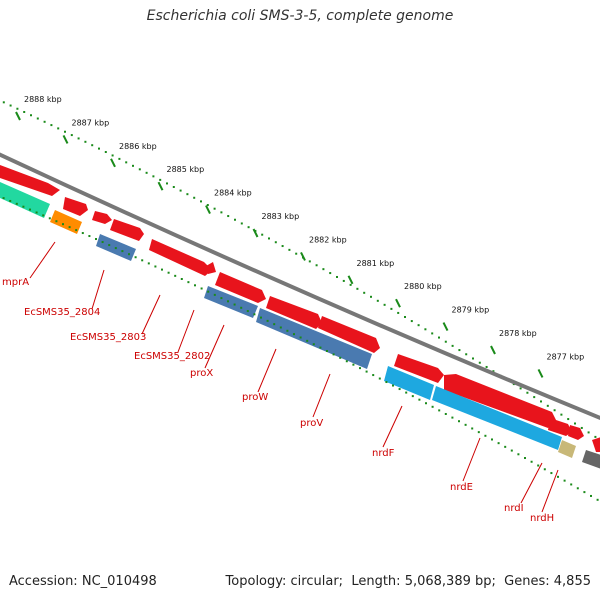 The width and height of the screenshot is (600, 600). What do you see at coordinates (514, 508) in the screenshot?
I see `gene-label: nrdI` at bounding box center [514, 508].